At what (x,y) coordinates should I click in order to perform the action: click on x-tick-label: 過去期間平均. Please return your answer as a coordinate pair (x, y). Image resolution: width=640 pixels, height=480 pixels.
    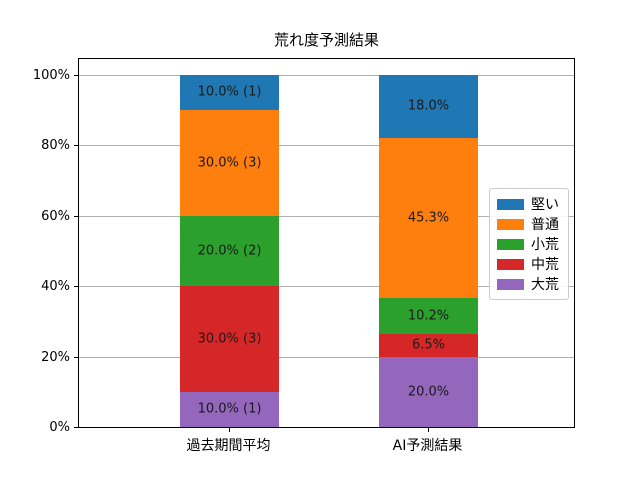
    Looking at the image, I should click on (228, 446).